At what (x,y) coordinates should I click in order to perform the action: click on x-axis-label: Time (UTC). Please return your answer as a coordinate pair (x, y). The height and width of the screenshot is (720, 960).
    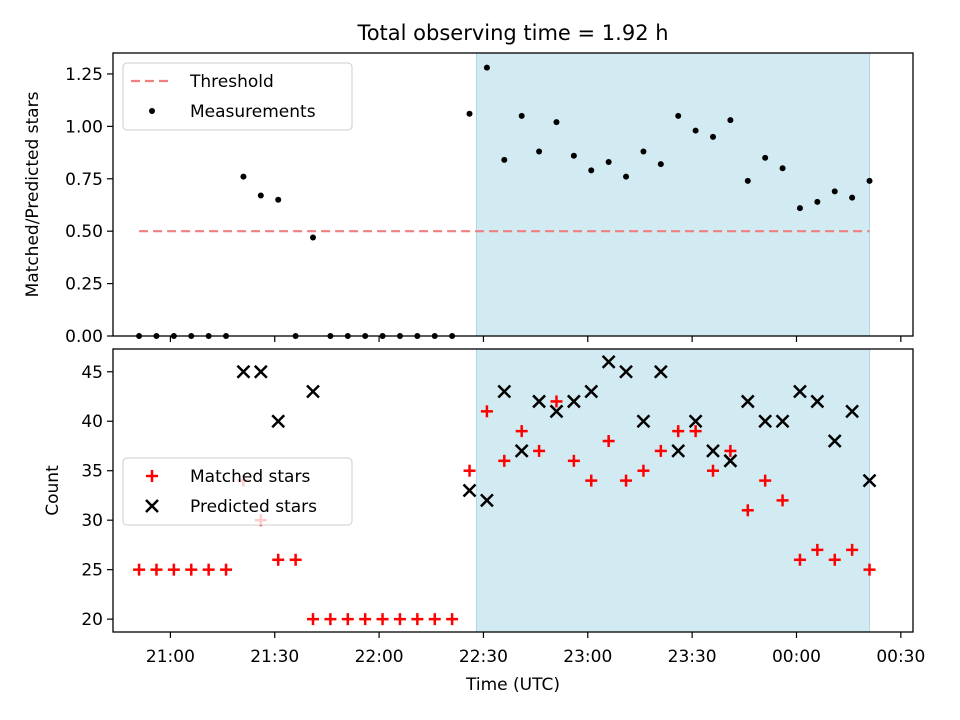
    Looking at the image, I should click on (512, 685).